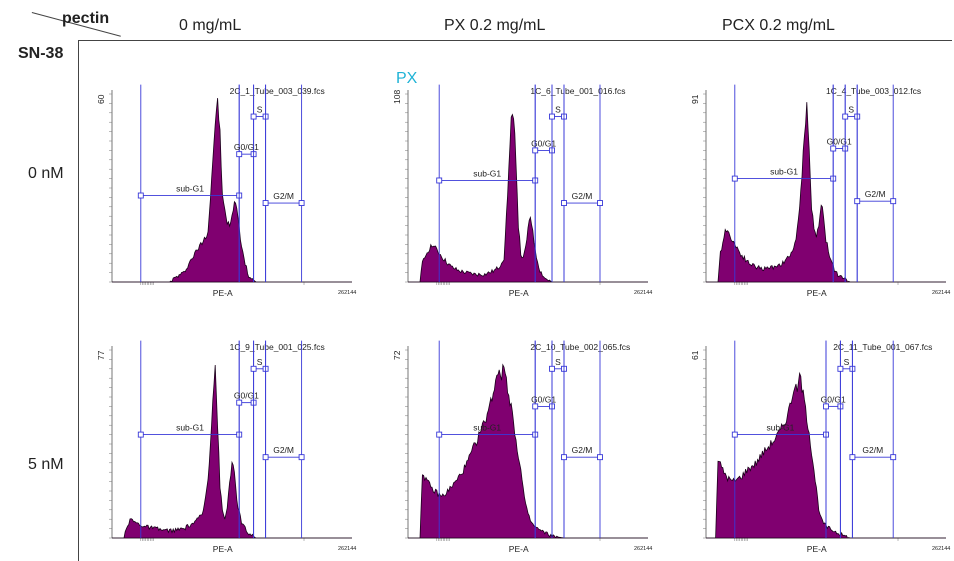 The image size is (954, 561). What do you see at coordinates (882, 347) in the screenshot?
I see `file-name-label: 2C_11_Tube_001_067.fcs` at bounding box center [882, 347].